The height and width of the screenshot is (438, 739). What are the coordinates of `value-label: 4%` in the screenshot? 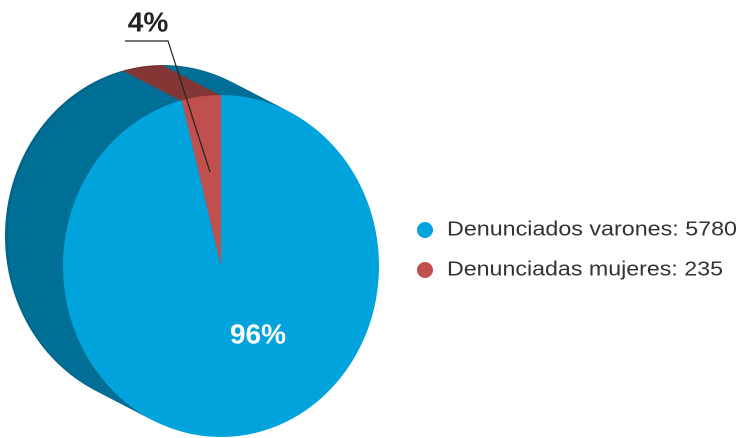 It's located at (148, 21).